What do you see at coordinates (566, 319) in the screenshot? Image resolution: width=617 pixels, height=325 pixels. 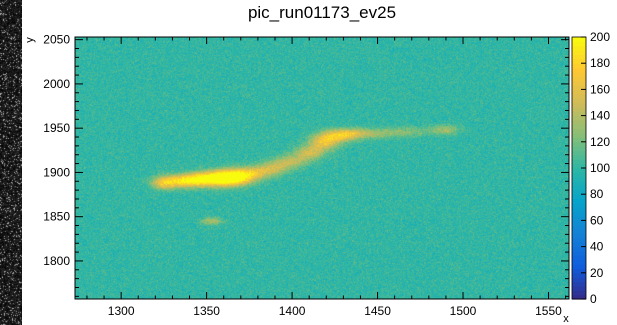 I see `x-axis-label: x` at bounding box center [566, 319].